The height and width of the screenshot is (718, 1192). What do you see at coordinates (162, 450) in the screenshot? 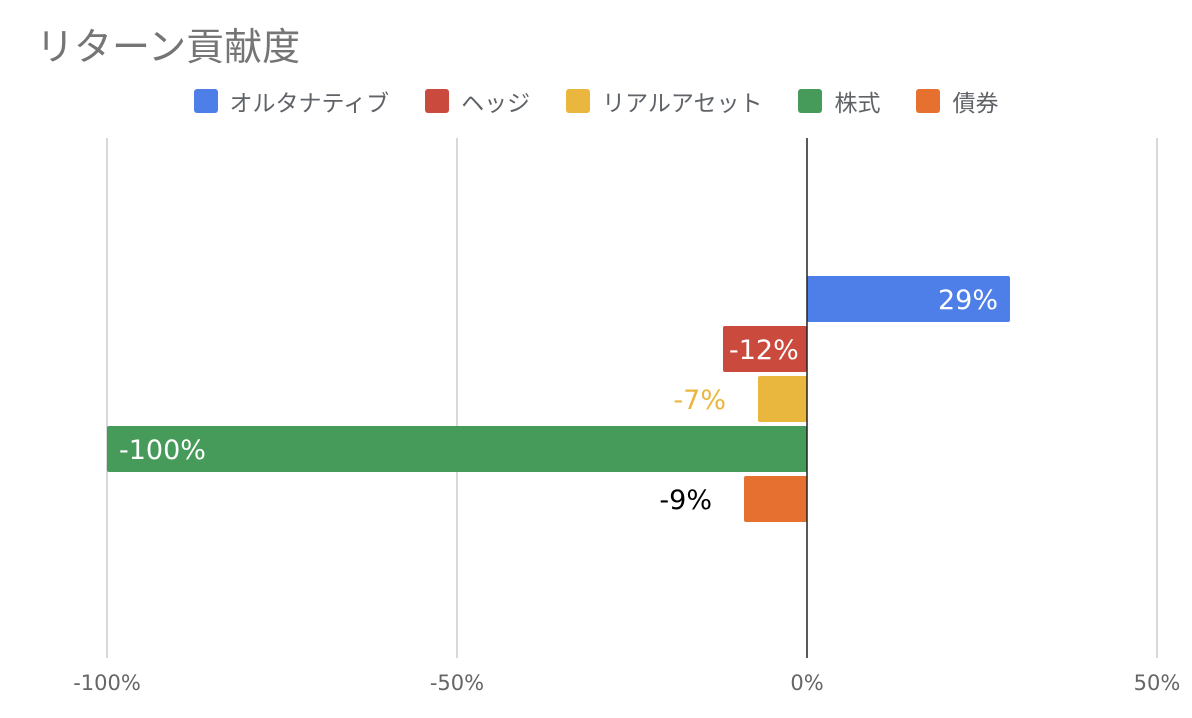
I see `data-label: -100%` at bounding box center [162, 450].